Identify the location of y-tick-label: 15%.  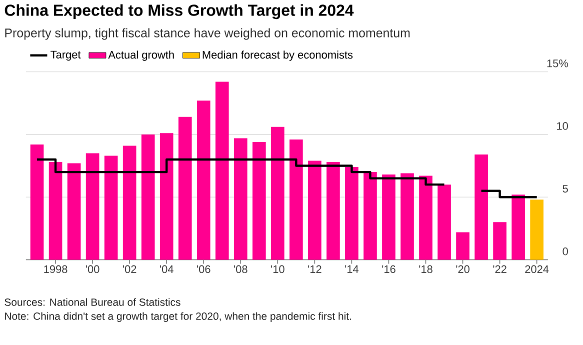
(557, 64).